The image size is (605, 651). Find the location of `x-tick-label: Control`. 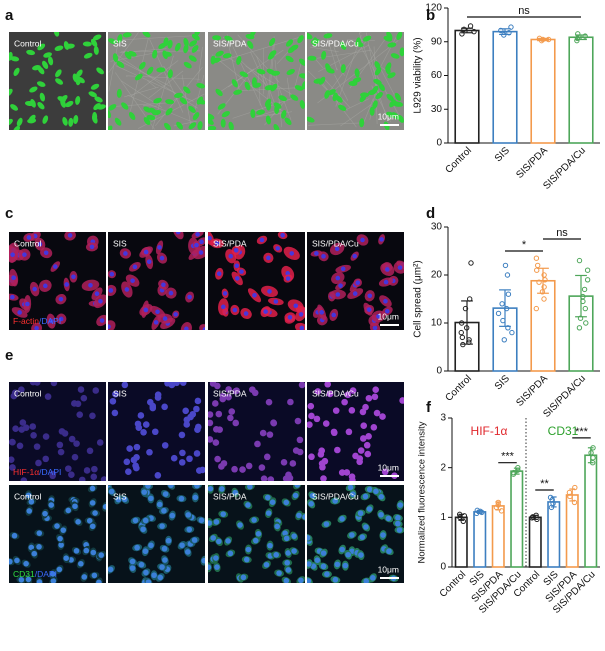

x-tick-label: Control is located at coordinates (458, 160).